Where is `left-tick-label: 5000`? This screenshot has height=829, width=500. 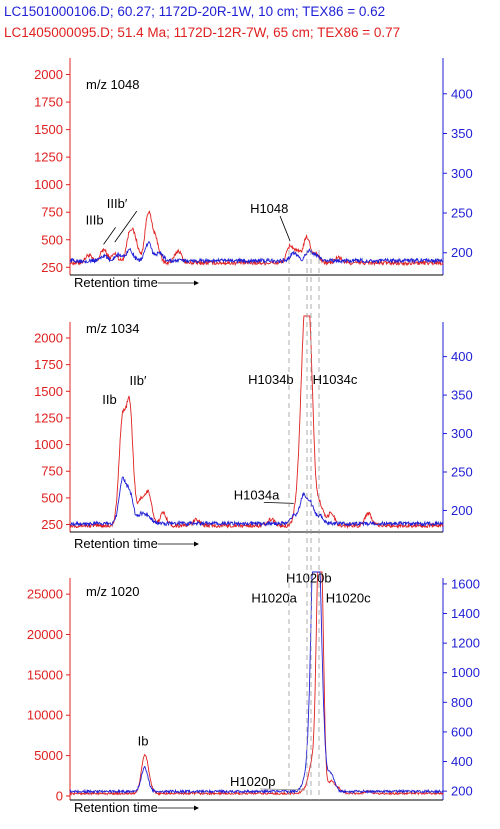
left-tick-label: 5000 is located at coordinates (48, 755).